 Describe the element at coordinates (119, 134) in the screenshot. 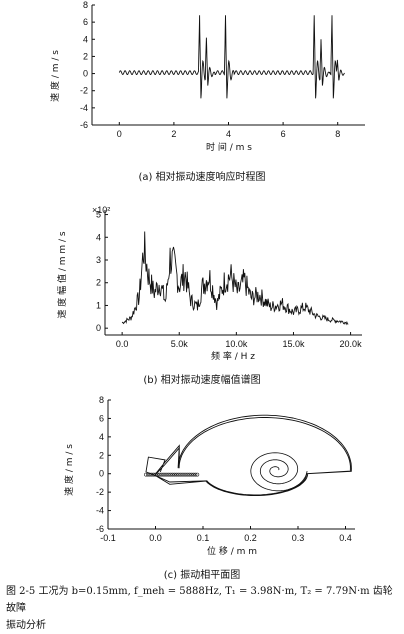

I see `chart-a-xtick-label: 0` at that location.